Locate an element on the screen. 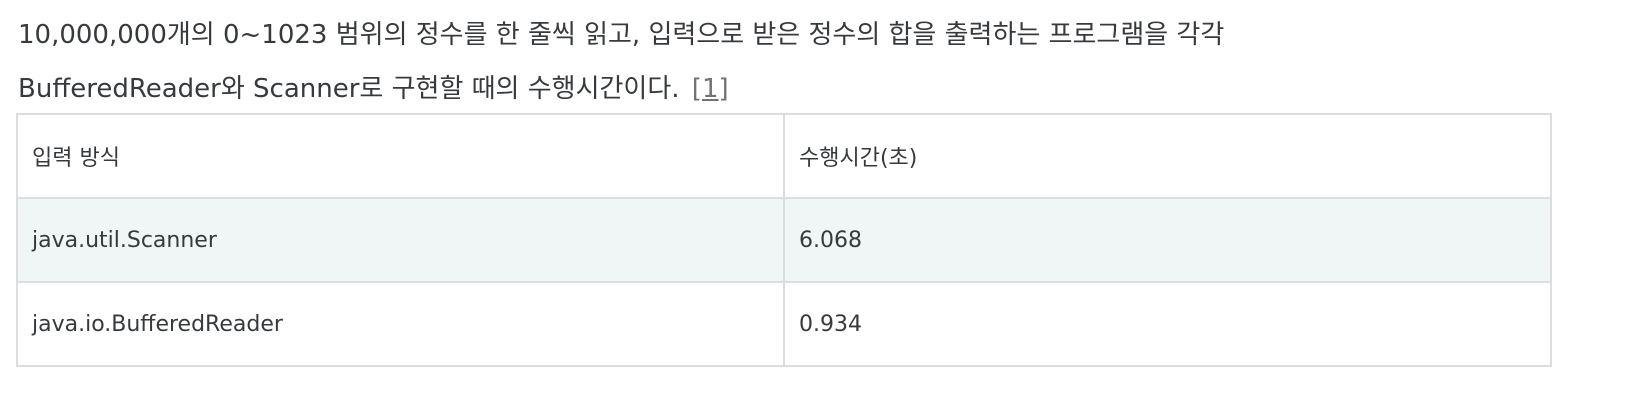 The image size is (1634, 404). cell-method: java.io.BufferedReader is located at coordinates (400, 324).